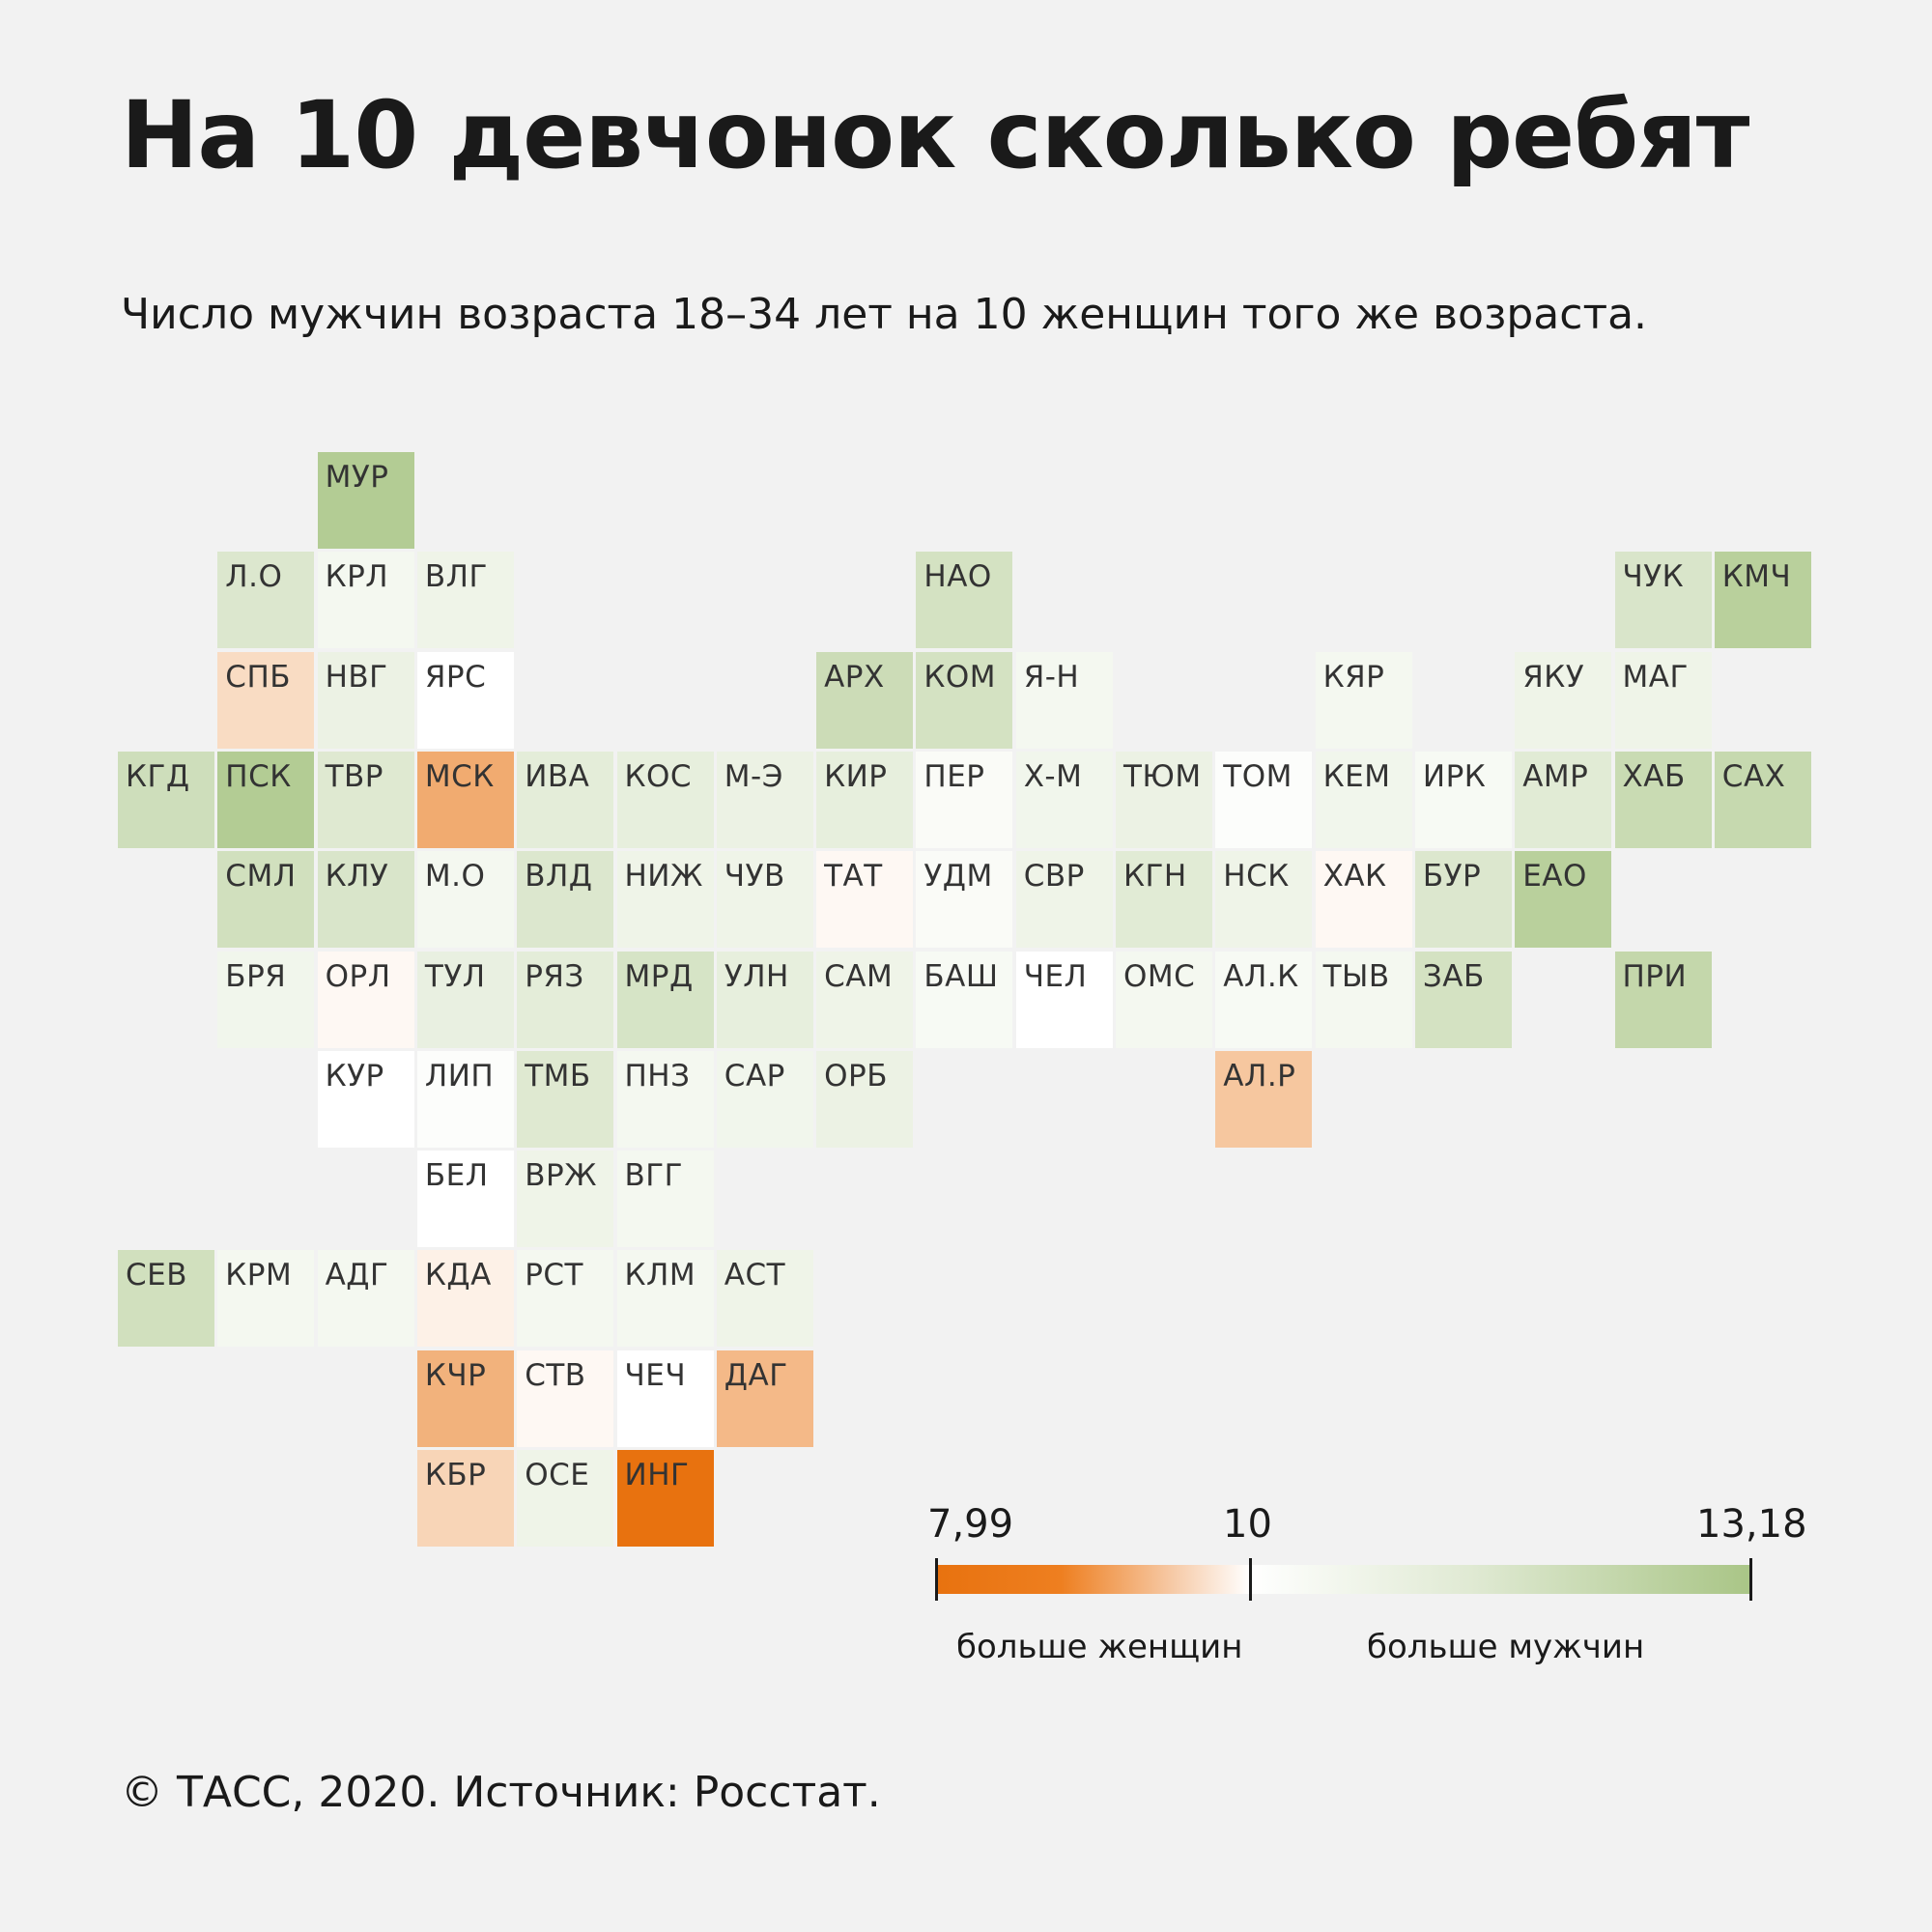 Image resolution: width=1932 pixels, height=1932 pixels. Describe the element at coordinates (764, 1398) in the screenshot. I see `region-tile: ДАГ` at that location.